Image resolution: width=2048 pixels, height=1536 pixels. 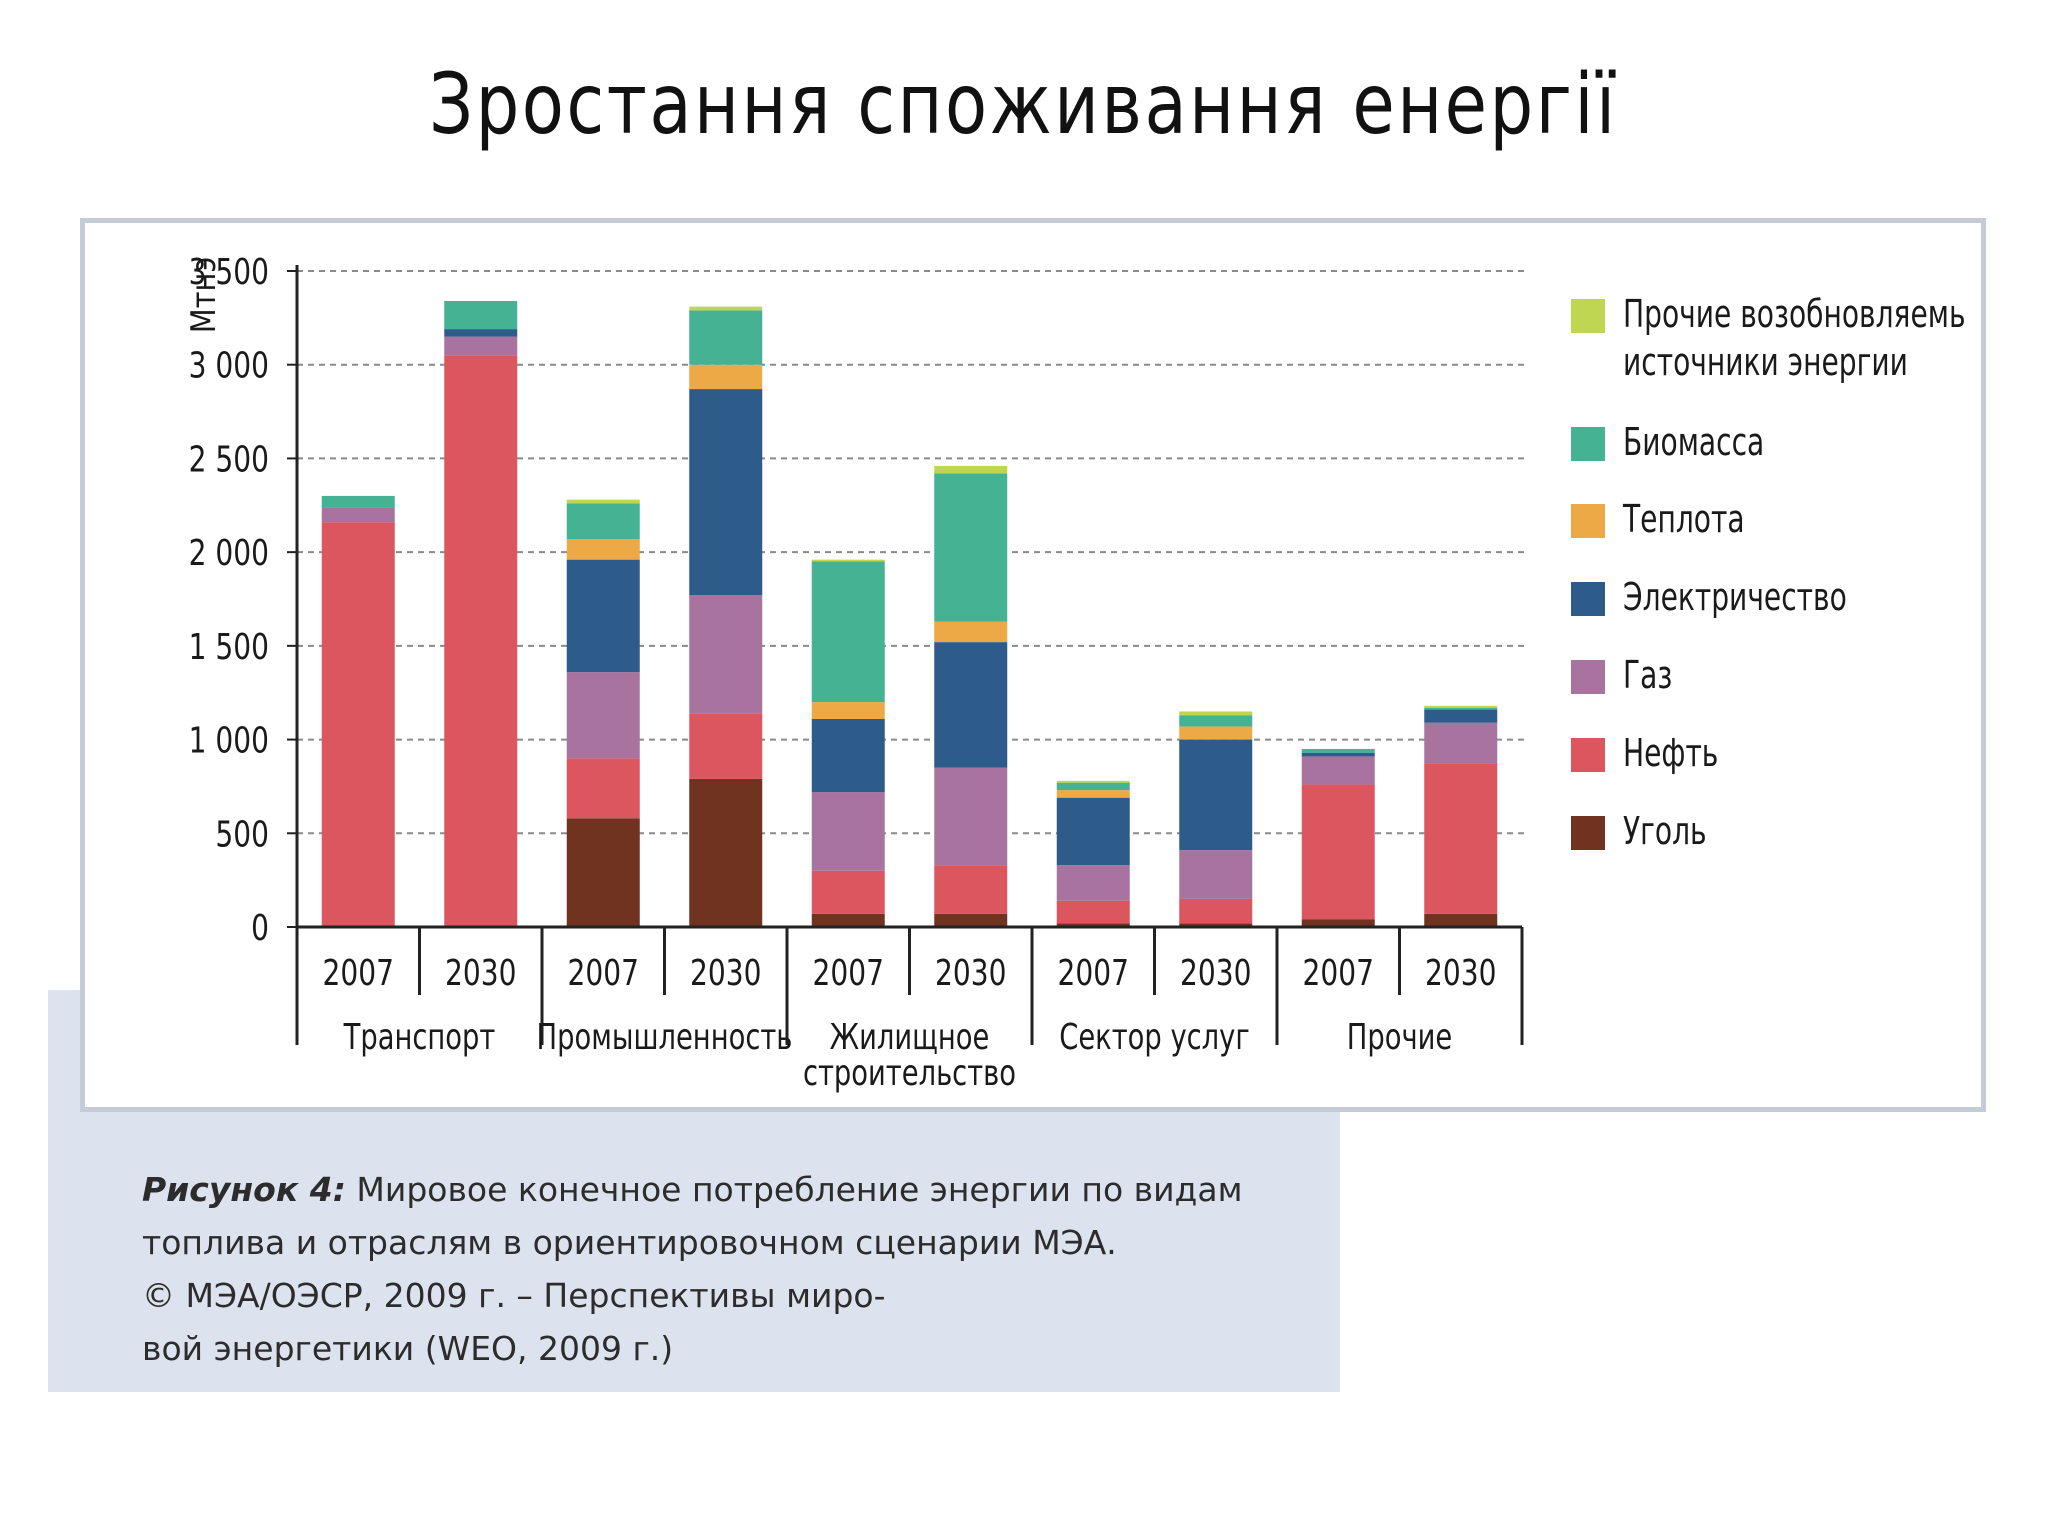 What do you see at coordinates (514, 1295) in the screenshot?
I see `caption-line-3: © МЭА/ОЭСР, 2009 г. – Перспективы миро-` at bounding box center [514, 1295].